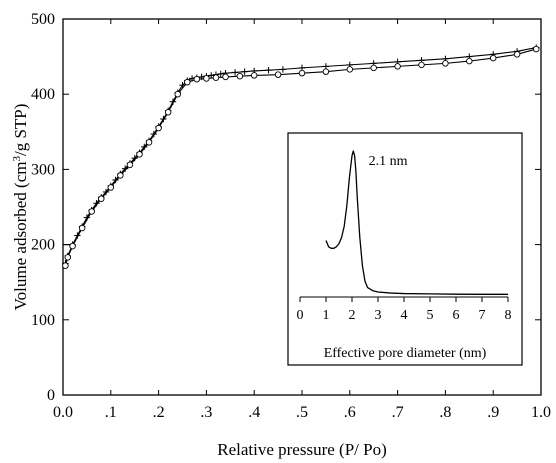 The height and width of the screenshot is (463, 556). I want to click on inset-x-ticks, so click(404, 299).